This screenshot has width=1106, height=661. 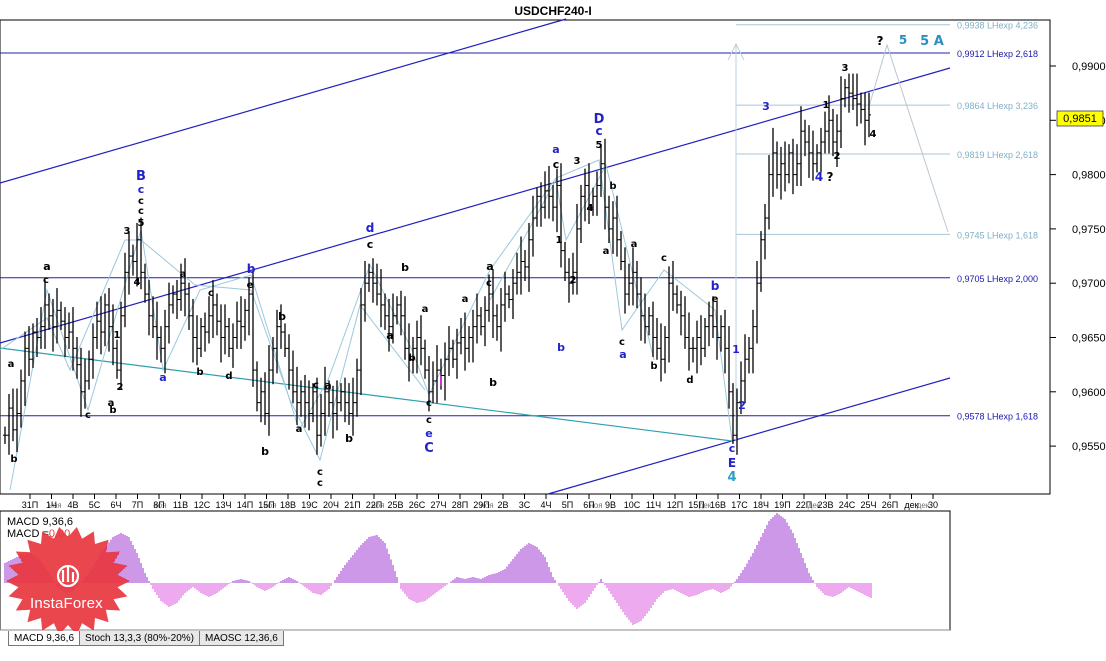 I want to click on current-price-label: 0,9851, so click(x=1080, y=118).